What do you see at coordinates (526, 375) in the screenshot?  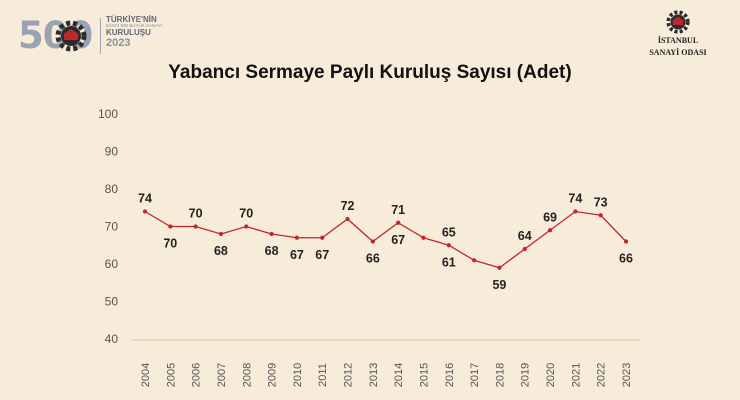 I see `x-tick-label: 2019` at bounding box center [526, 375].